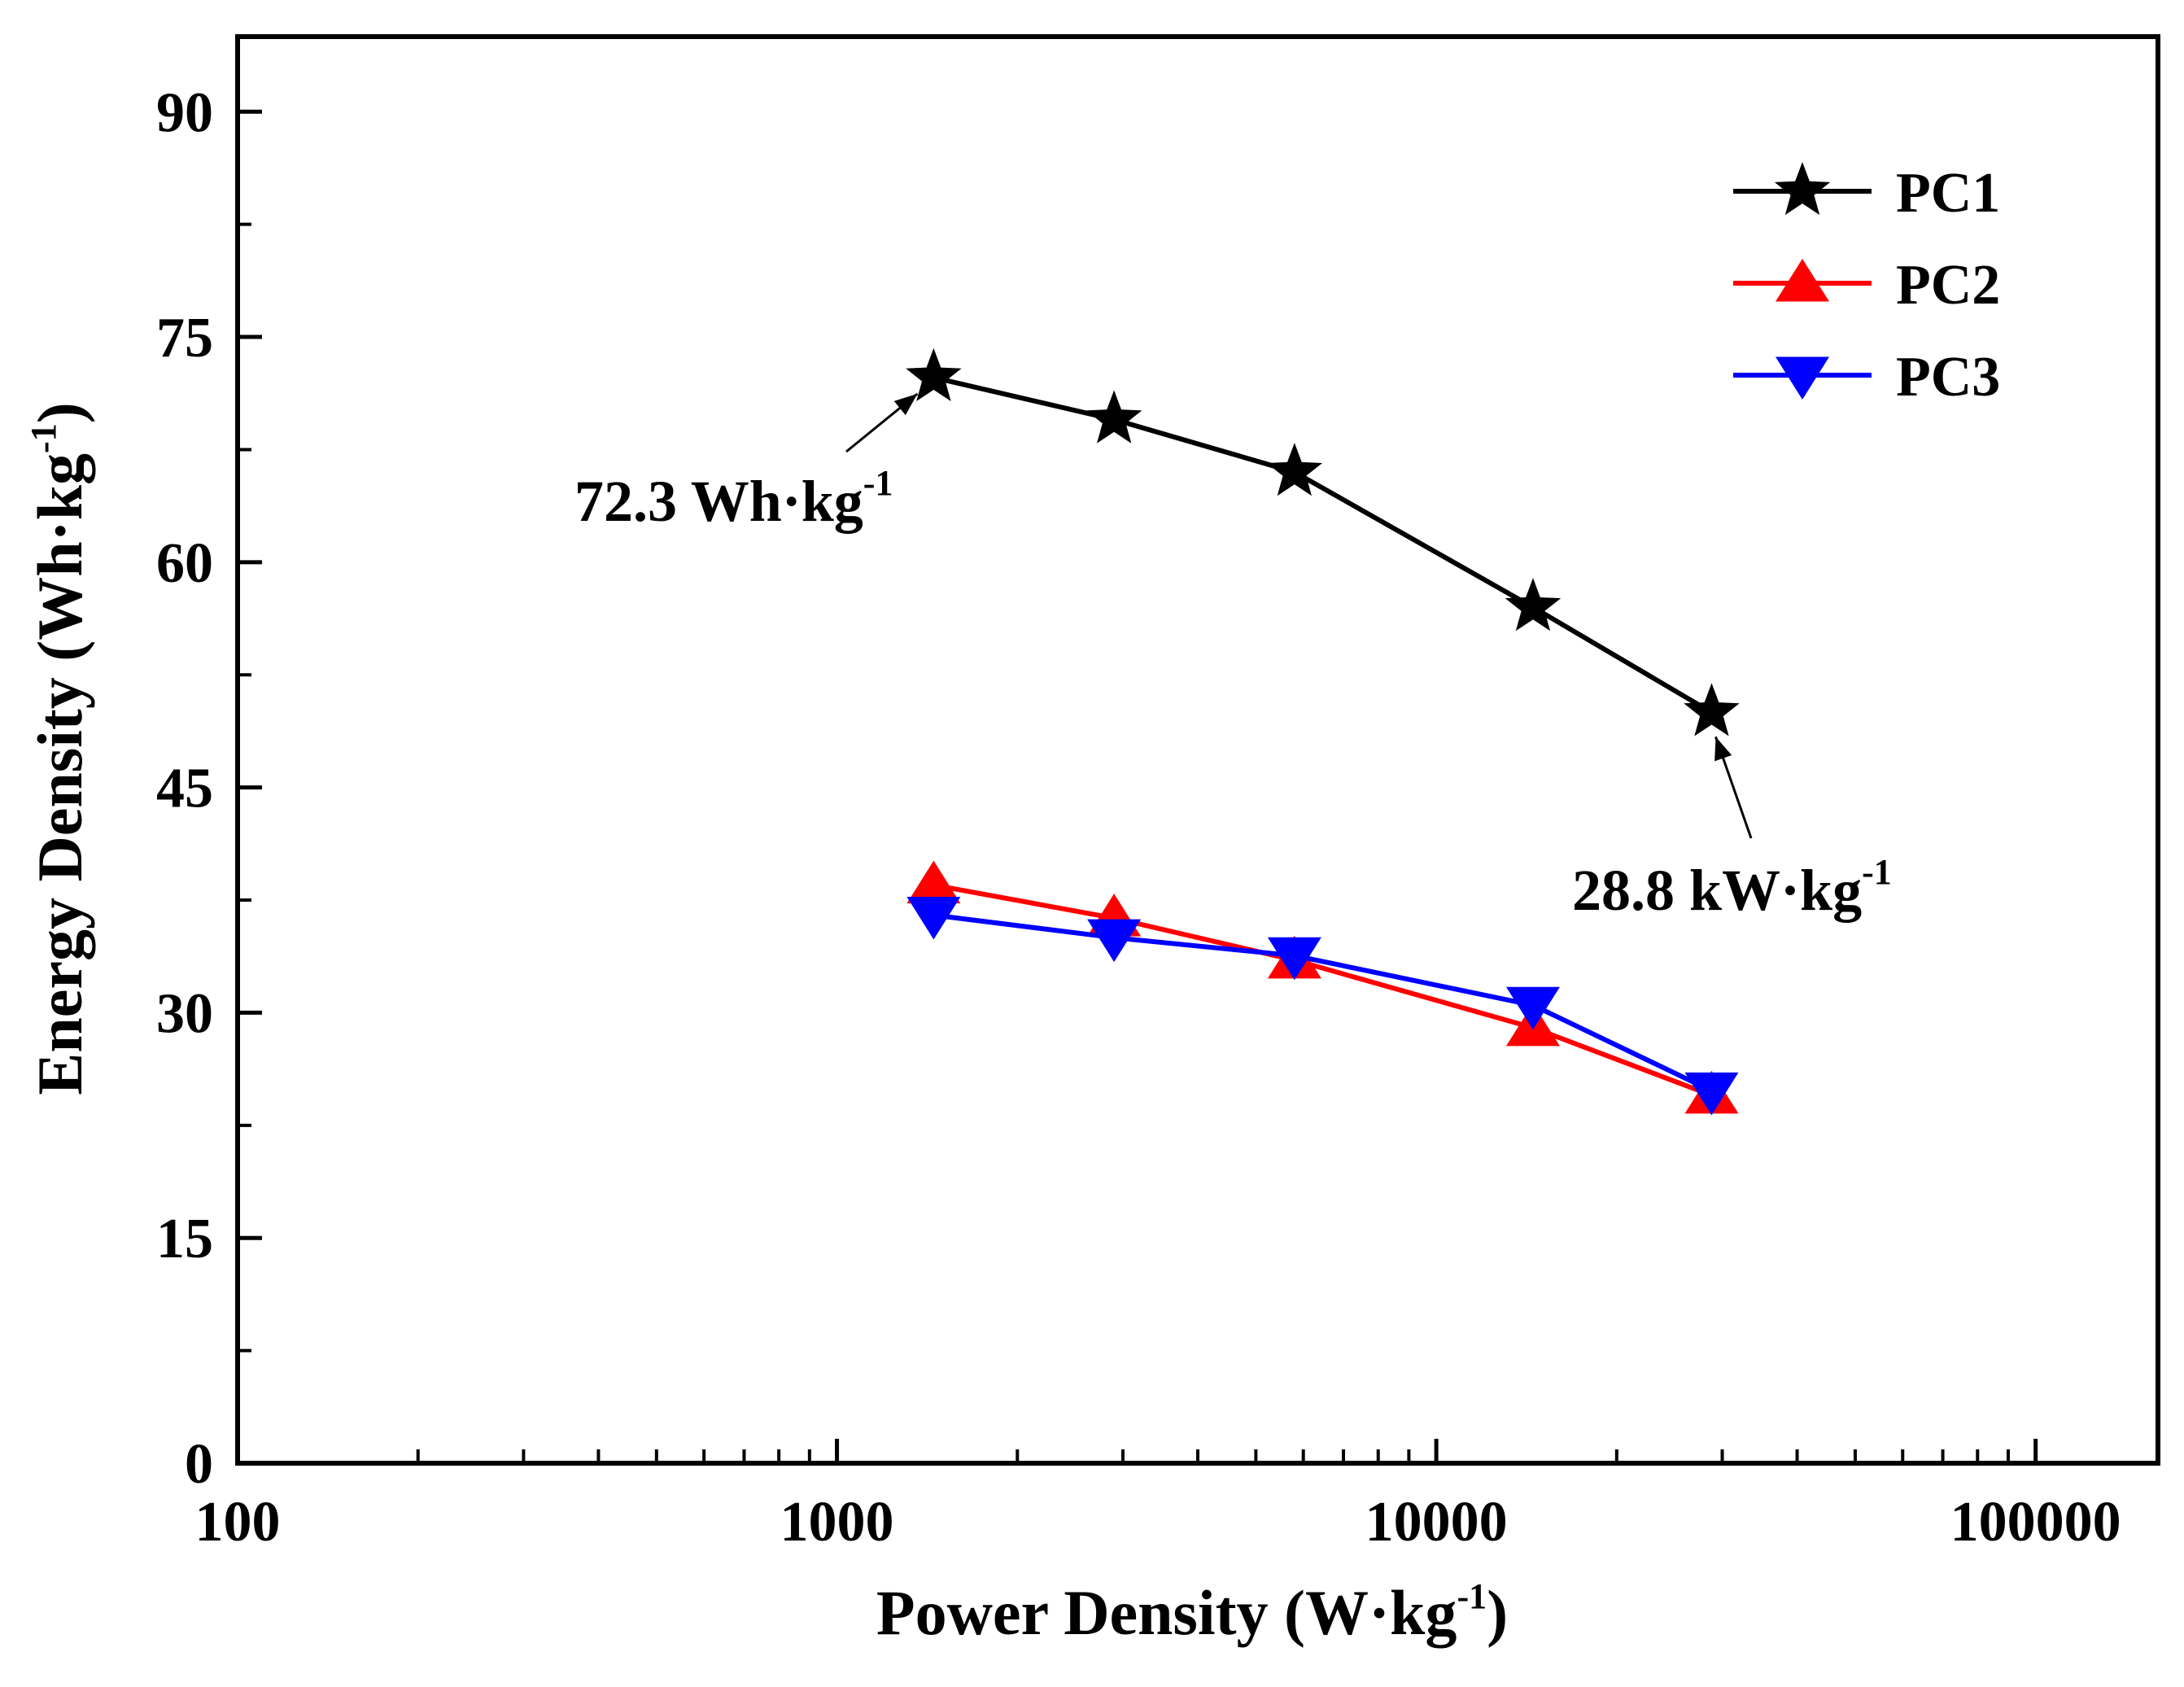 The height and width of the screenshot is (1687, 2184). What do you see at coordinates (185, 113) in the screenshot?
I see `y-tick-label: 90` at bounding box center [185, 113].